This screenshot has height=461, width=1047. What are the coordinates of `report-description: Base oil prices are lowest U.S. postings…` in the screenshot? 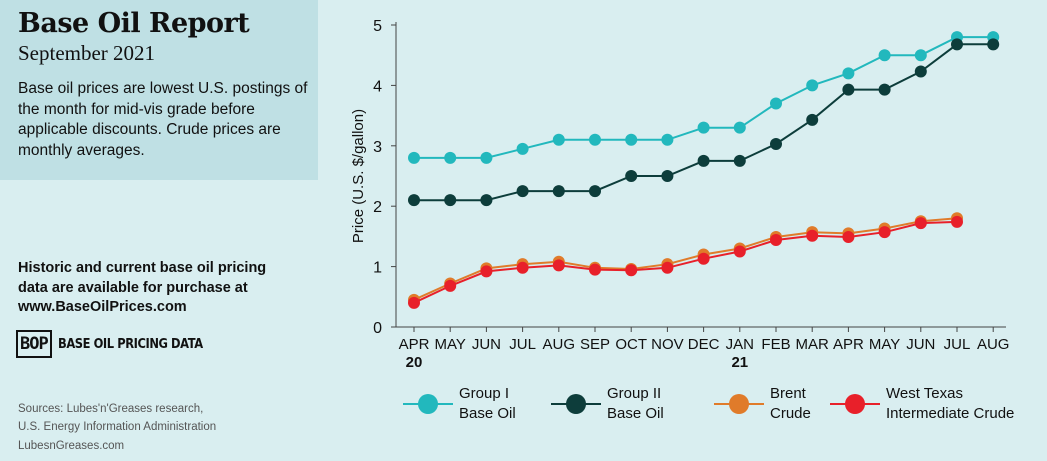 It's located at (163, 119).